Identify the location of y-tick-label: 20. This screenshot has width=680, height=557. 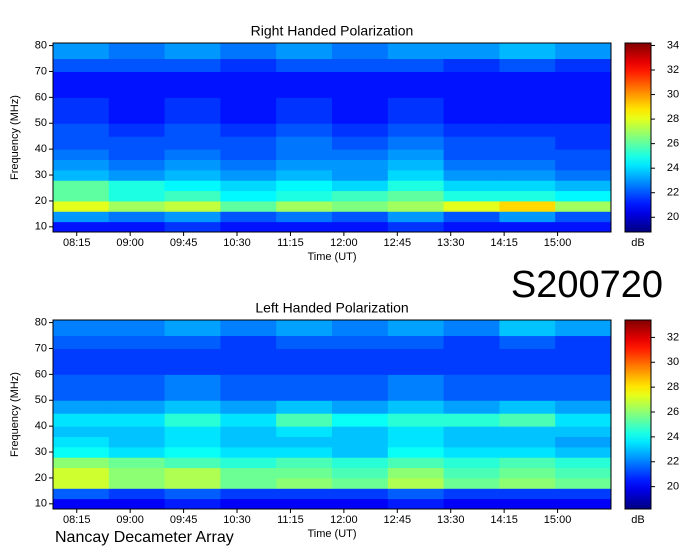
(41, 201).